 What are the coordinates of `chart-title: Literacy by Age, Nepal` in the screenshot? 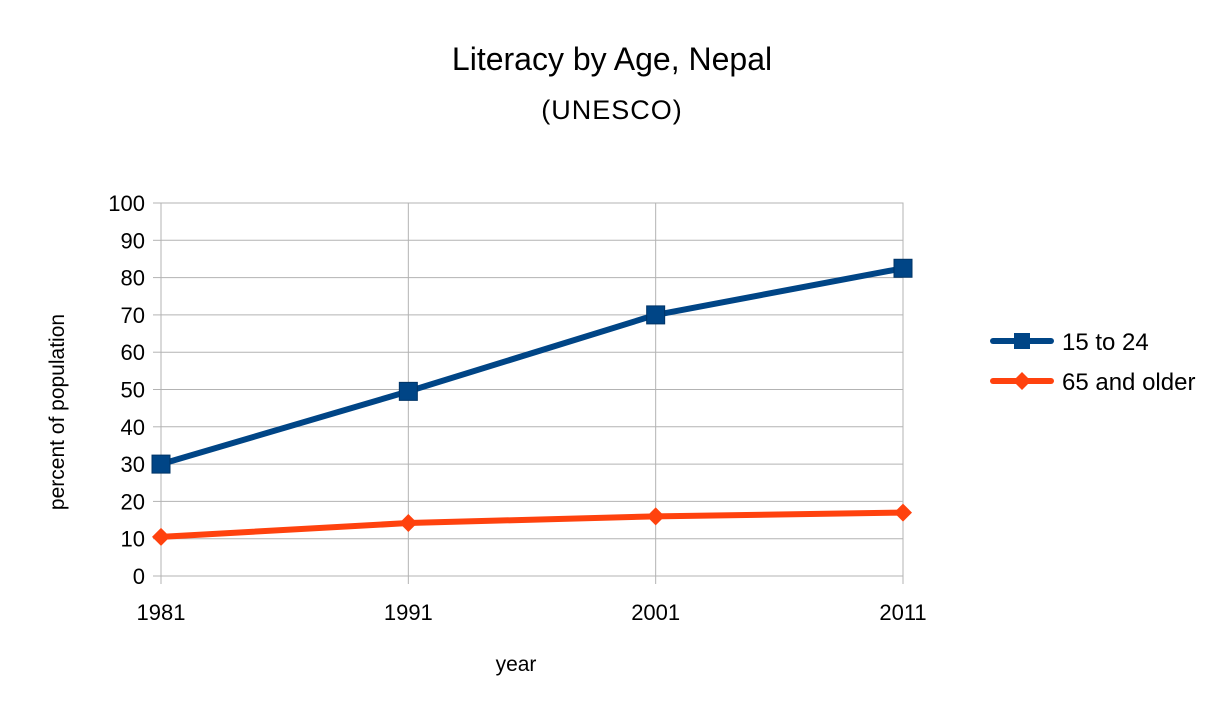 It's located at (612, 59).